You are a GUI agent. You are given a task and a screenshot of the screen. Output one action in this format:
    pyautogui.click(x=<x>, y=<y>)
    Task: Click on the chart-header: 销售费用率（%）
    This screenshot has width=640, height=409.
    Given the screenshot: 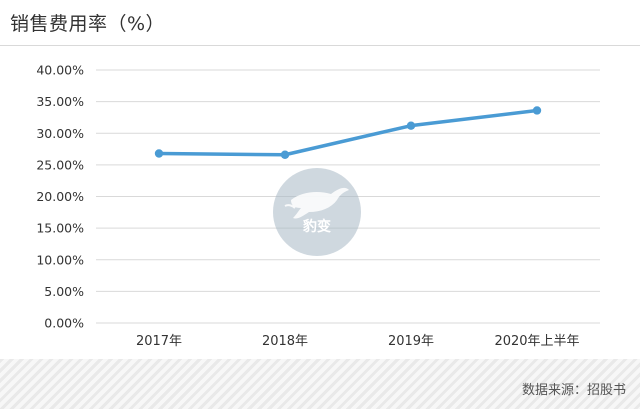 What is the action you would take?
    pyautogui.click(x=320, y=23)
    